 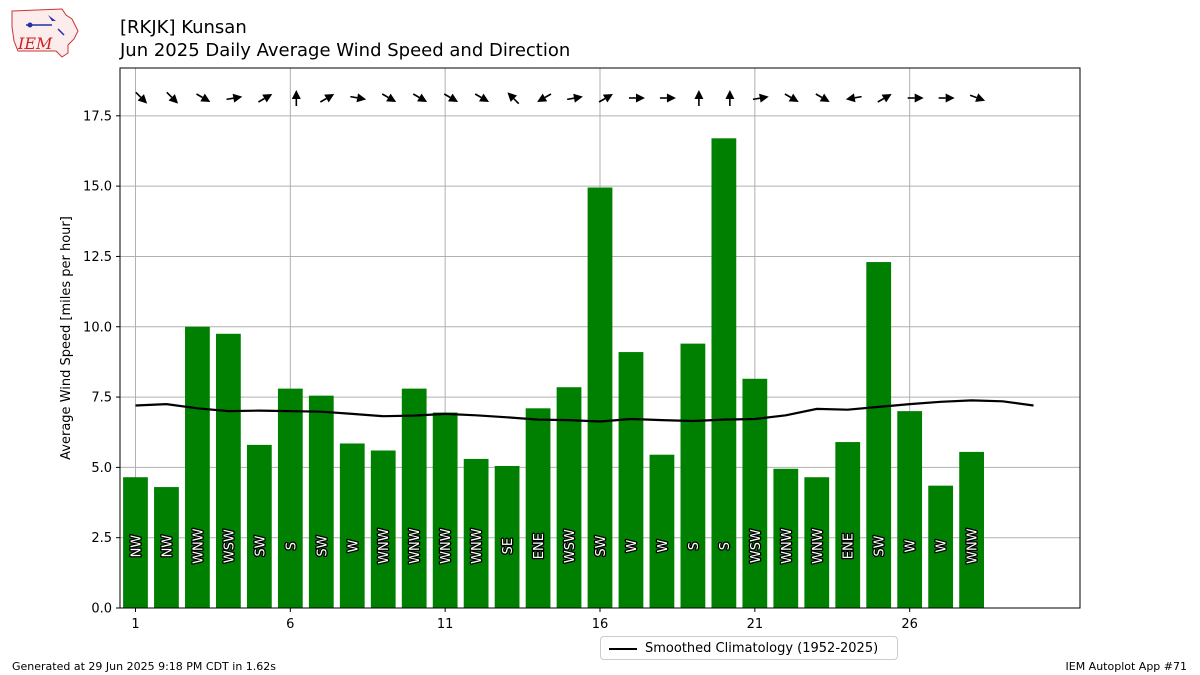 What do you see at coordinates (445, 624) in the screenshot?
I see `x-tick-label: 11` at bounding box center [445, 624].